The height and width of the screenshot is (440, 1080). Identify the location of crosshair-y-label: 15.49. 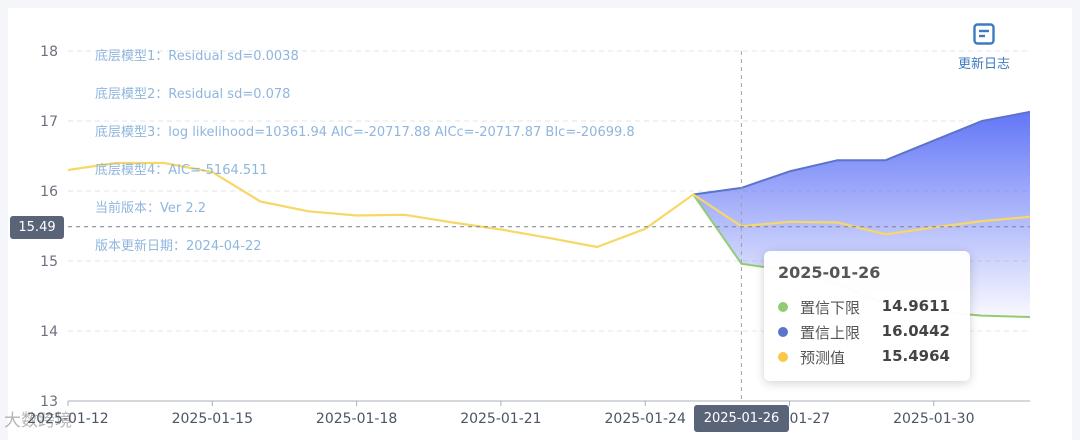
(37, 227).